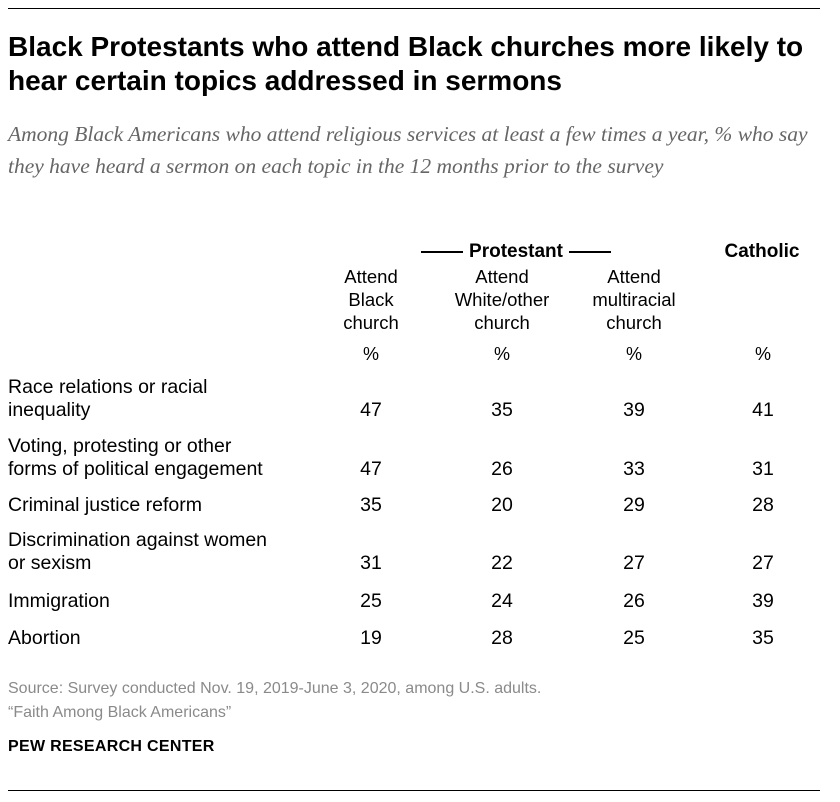 The height and width of the screenshot is (802, 840). I want to click on row-label: Race relations or racial inequality, so click(168, 399).